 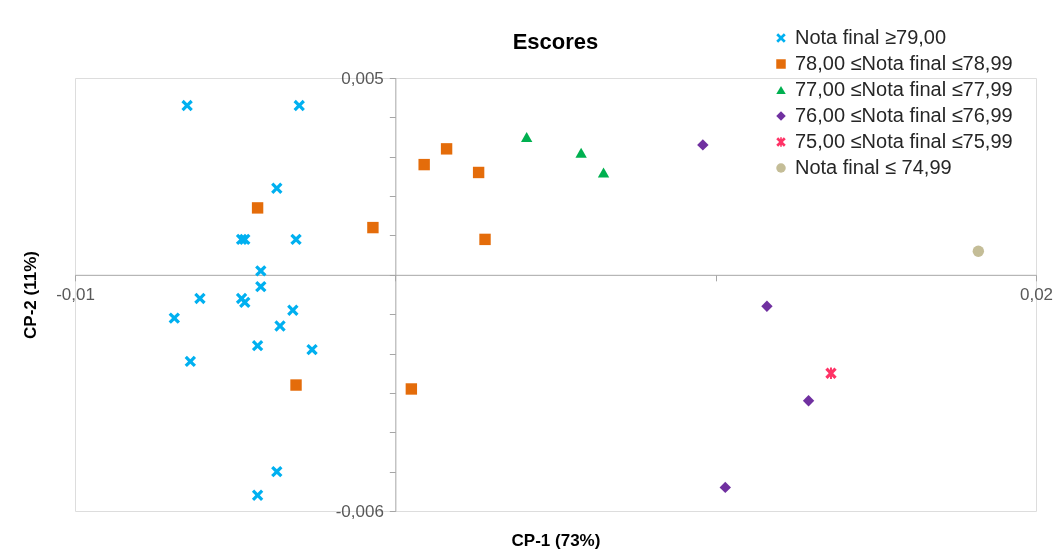 I want to click on x-axis-title: CP-1 (73%), so click(x=556, y=540).